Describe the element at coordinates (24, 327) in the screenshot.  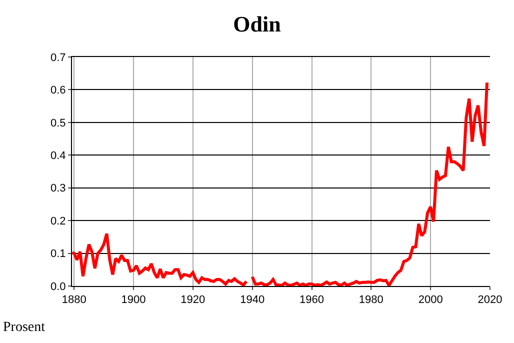
I see `y-axis-title: Prosent` at that location.